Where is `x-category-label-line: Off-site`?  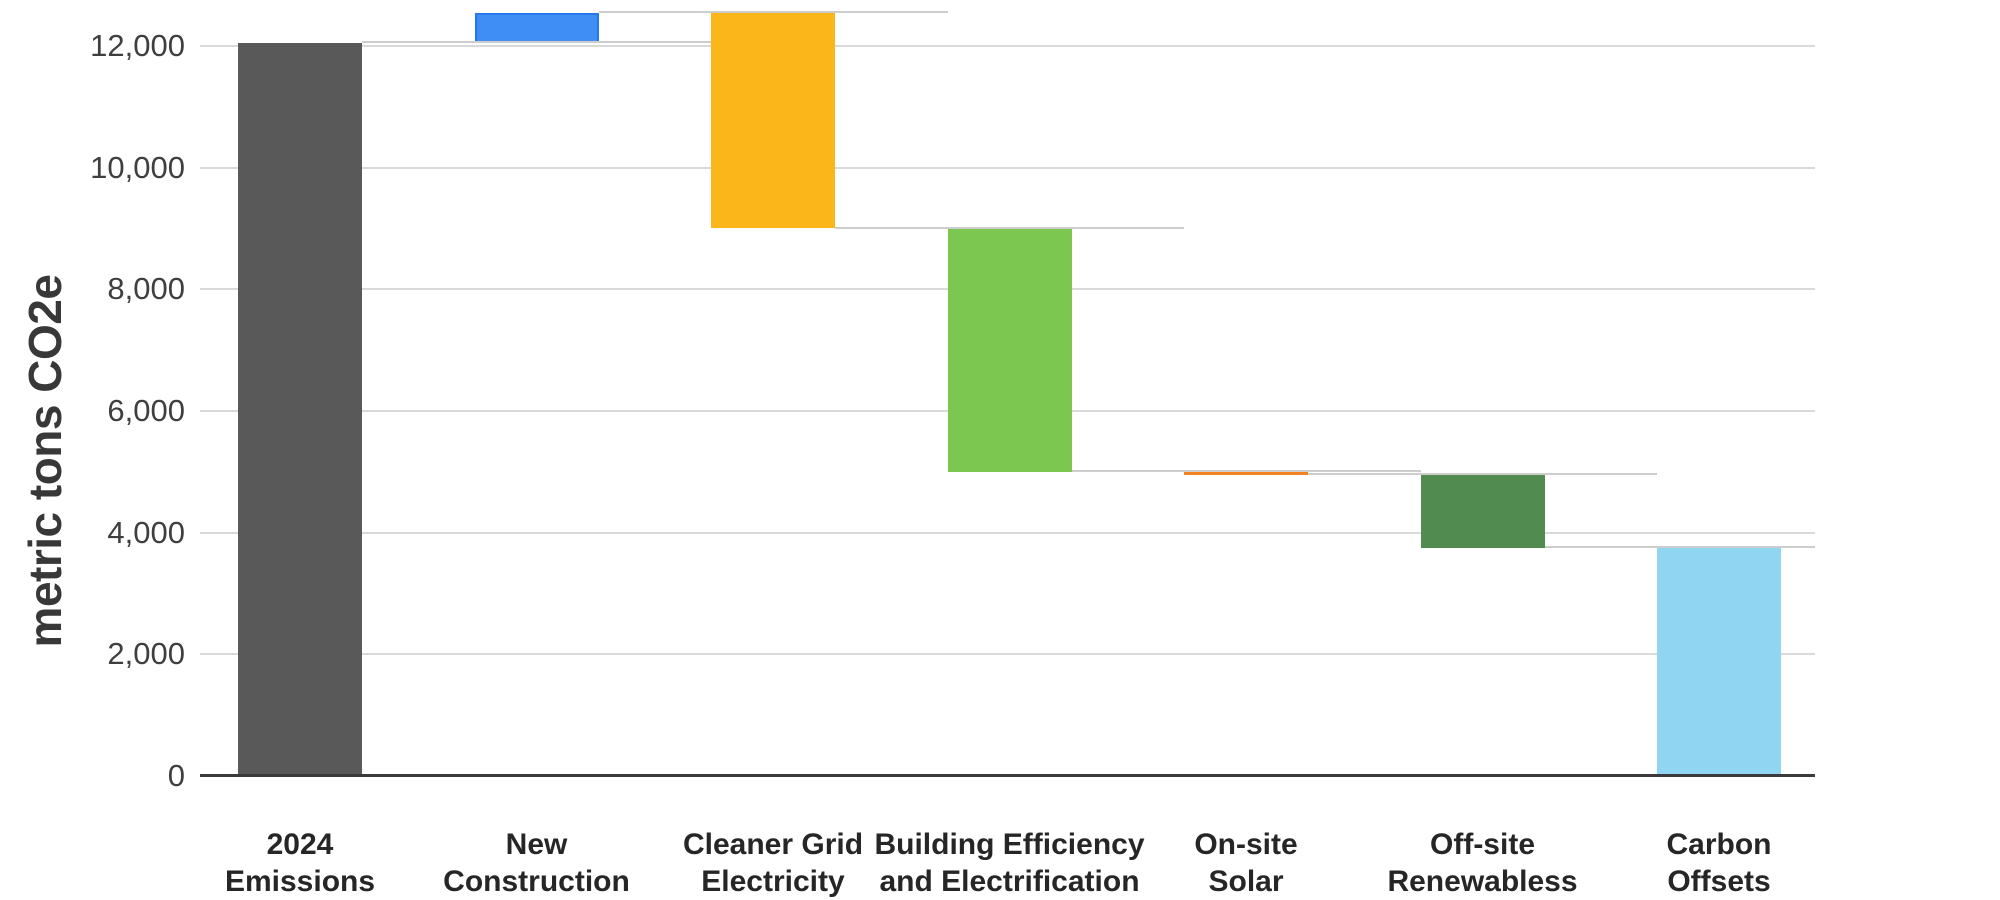 x-category-label-line: Off-site is located at coordinates (1482, 844).